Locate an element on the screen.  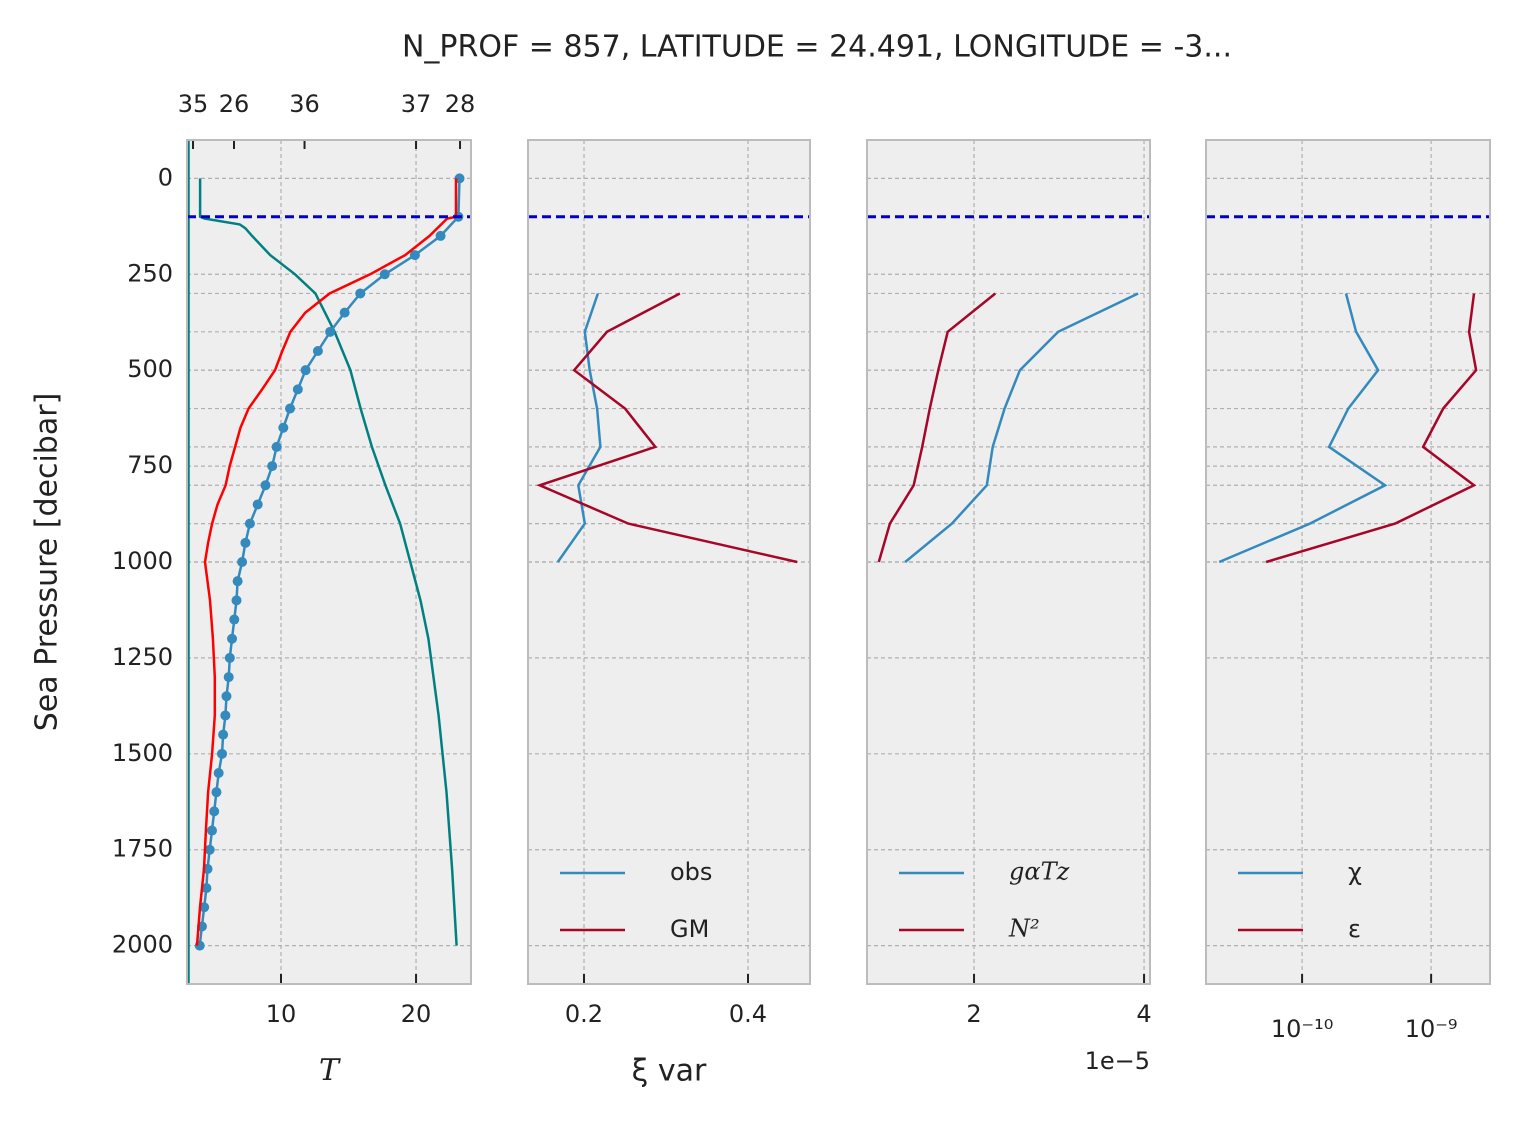
y-tick-label: 500 is located at coordinates (150, 369).